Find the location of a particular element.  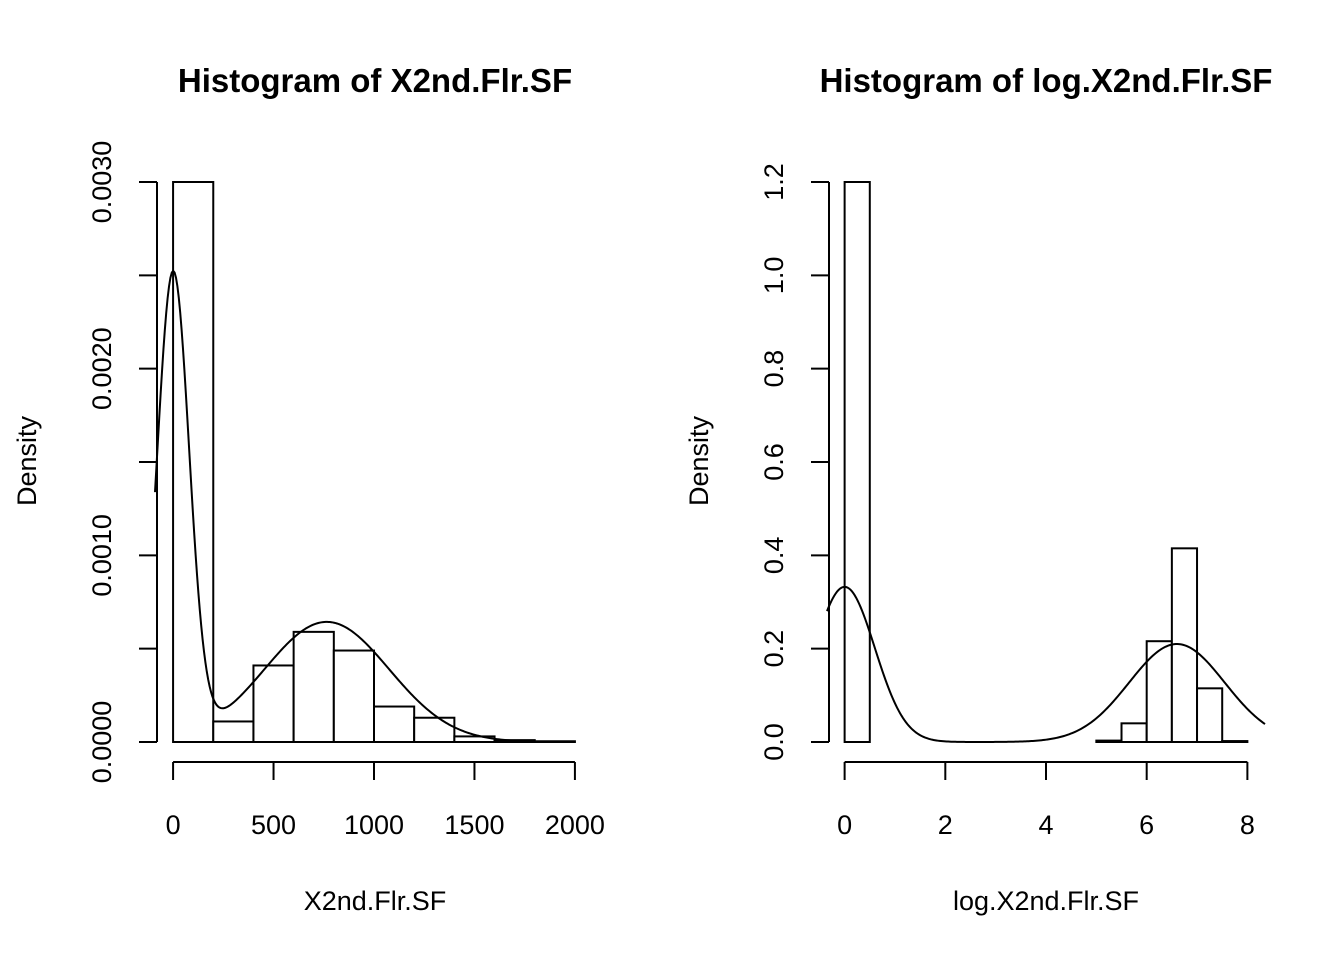

x-tick-label: 4 is located at coordinates (1045, 825).